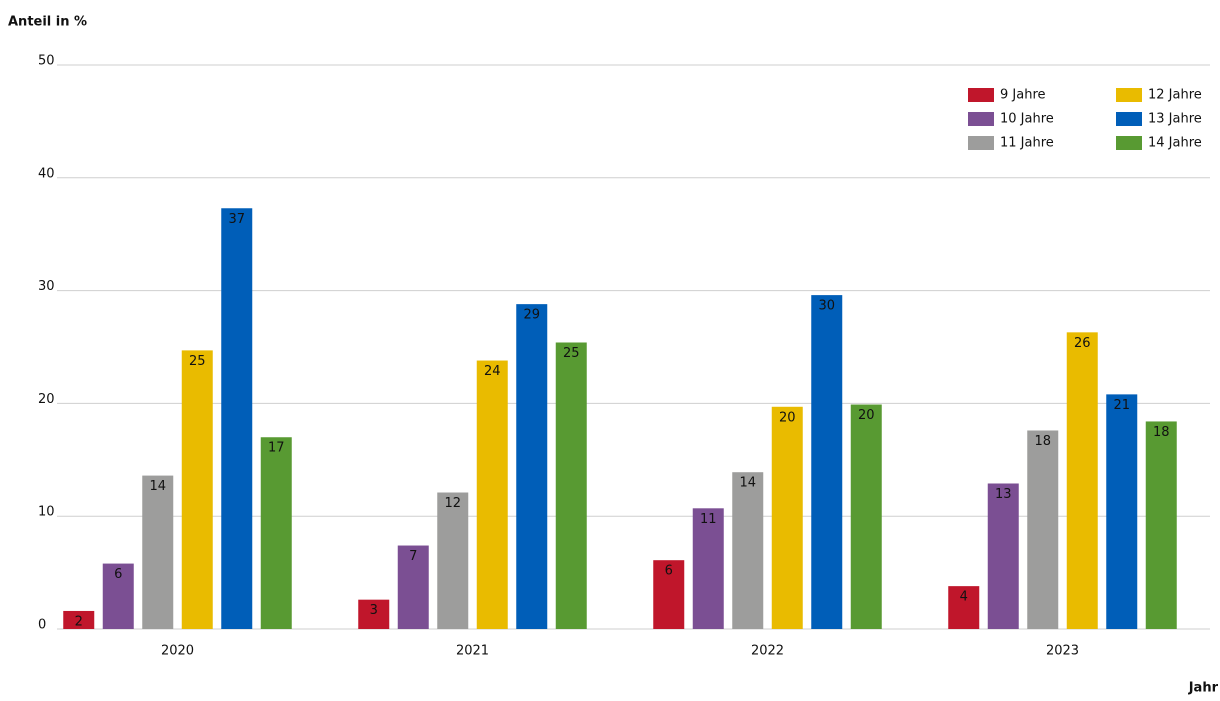 The height and width of the screenshot is (701, 1220). Describe the element at coordinates (236, 219) in the screenshot. I see `value-label: 37` at that location.